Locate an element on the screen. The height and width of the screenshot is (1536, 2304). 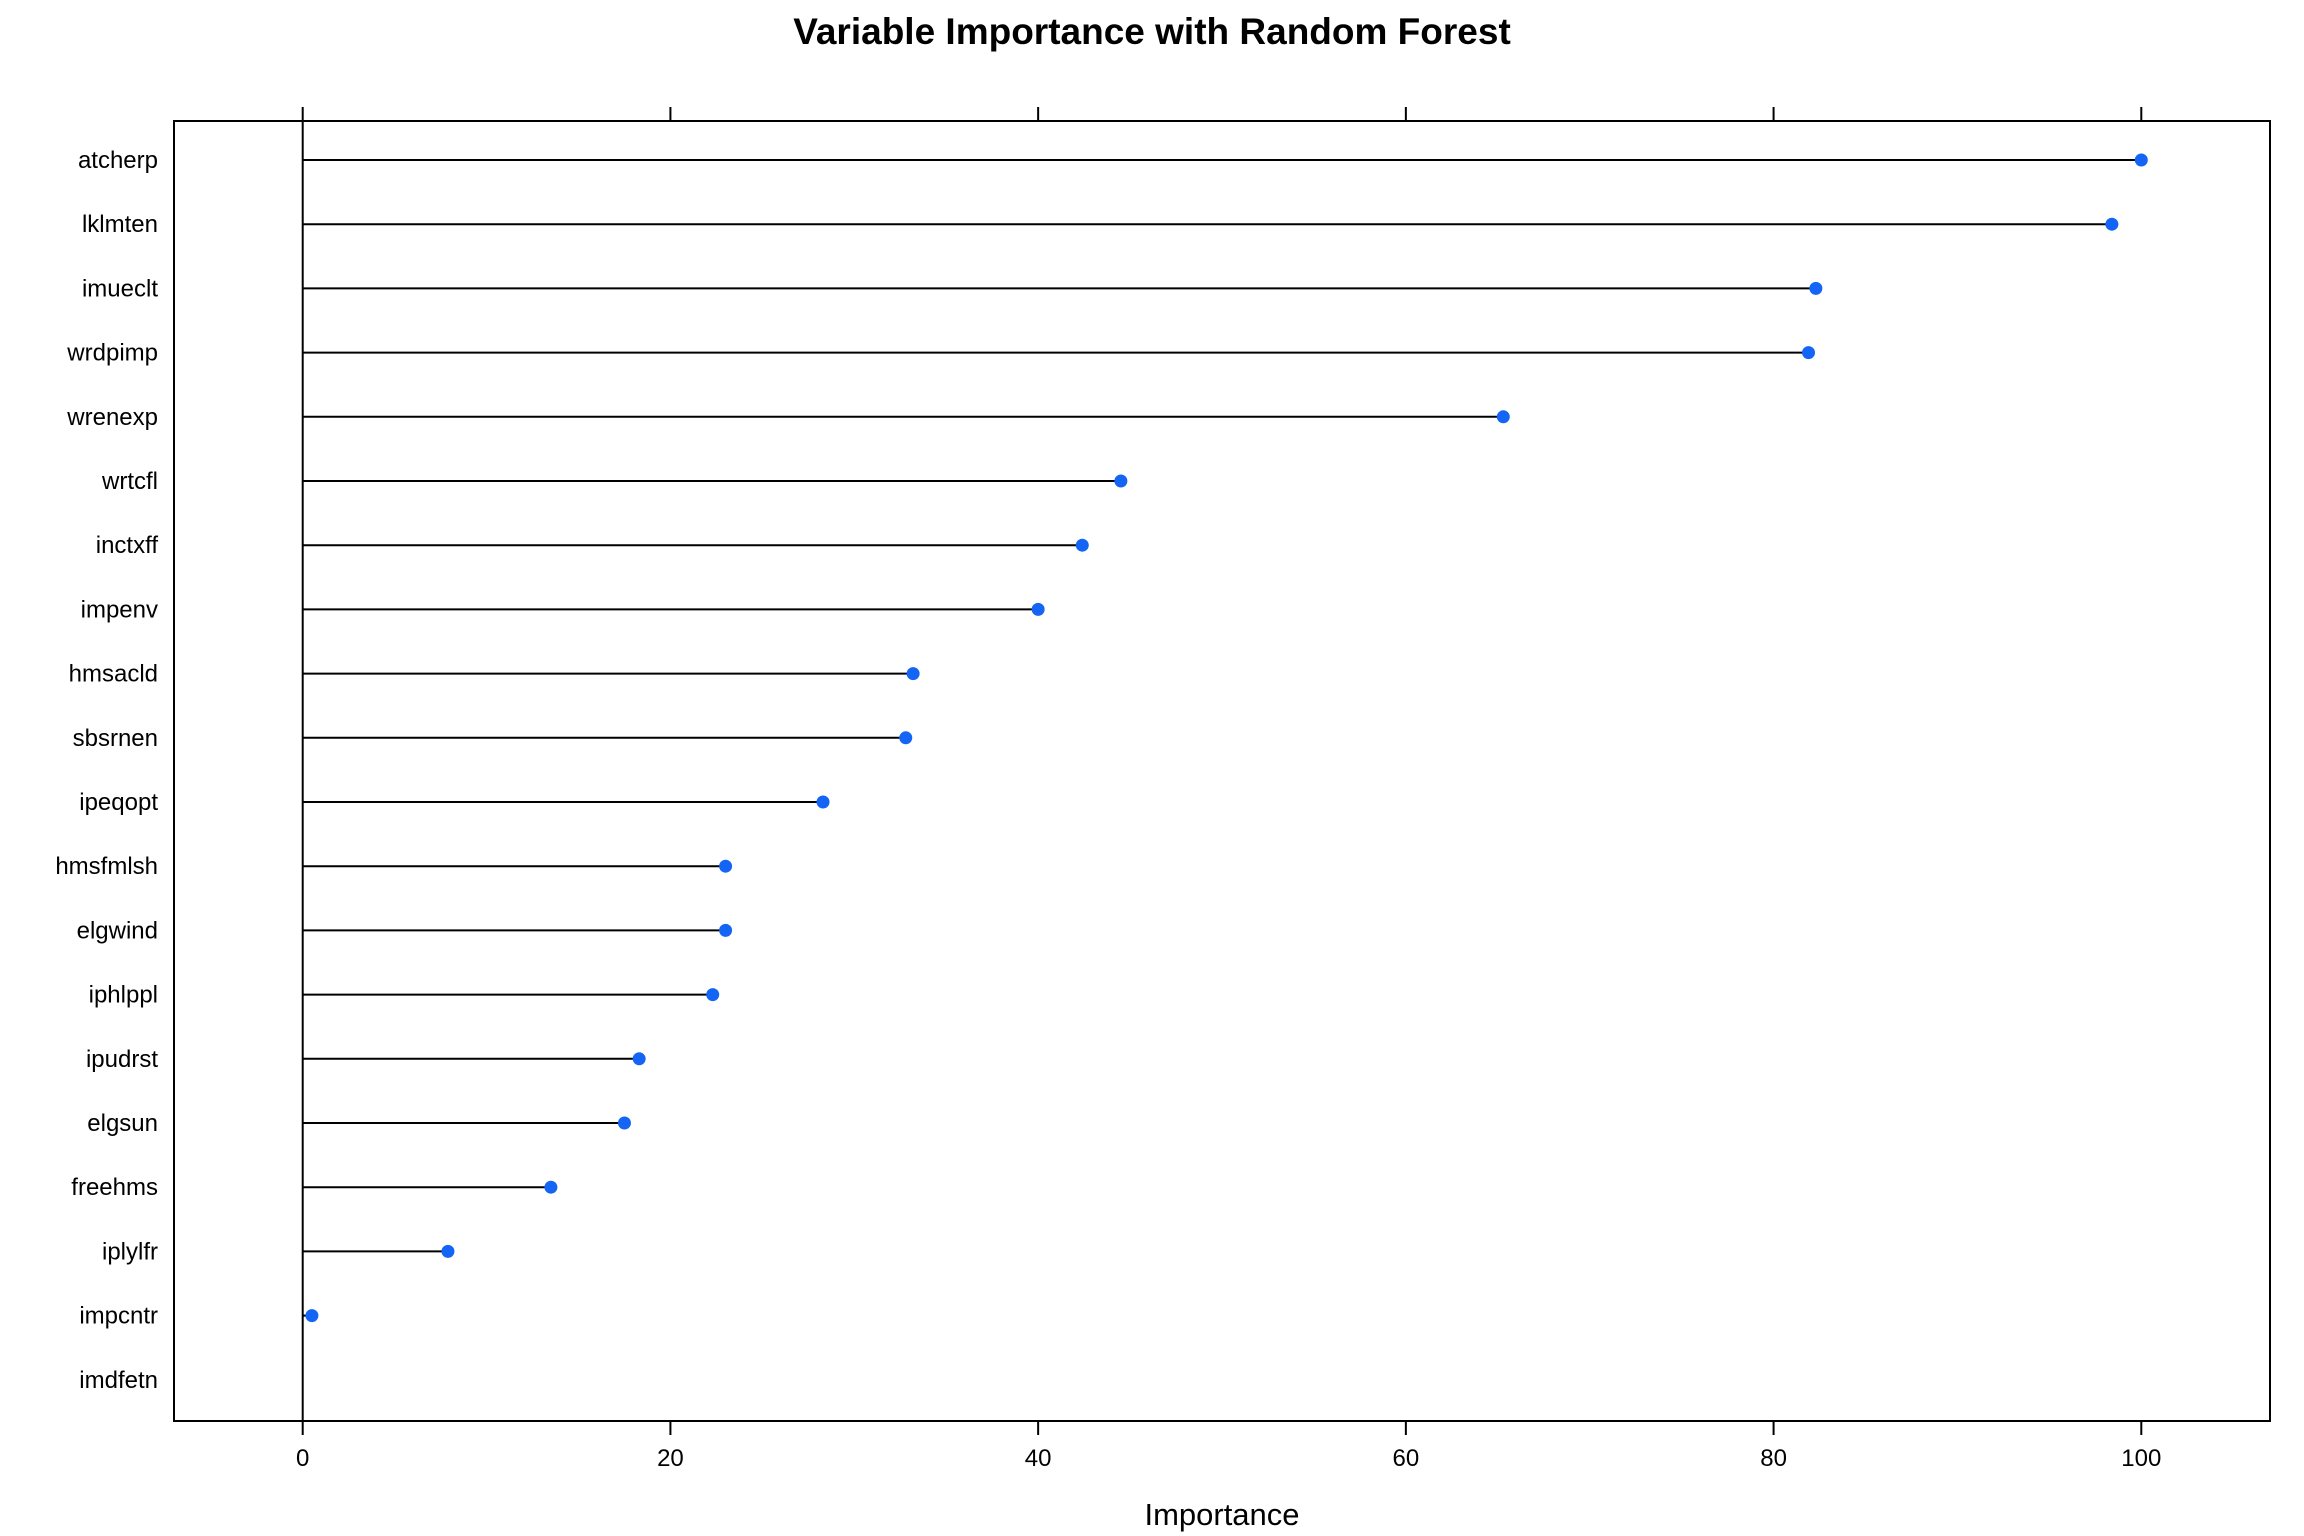
category-label: impcntr is located at coordinates (118, 1316).